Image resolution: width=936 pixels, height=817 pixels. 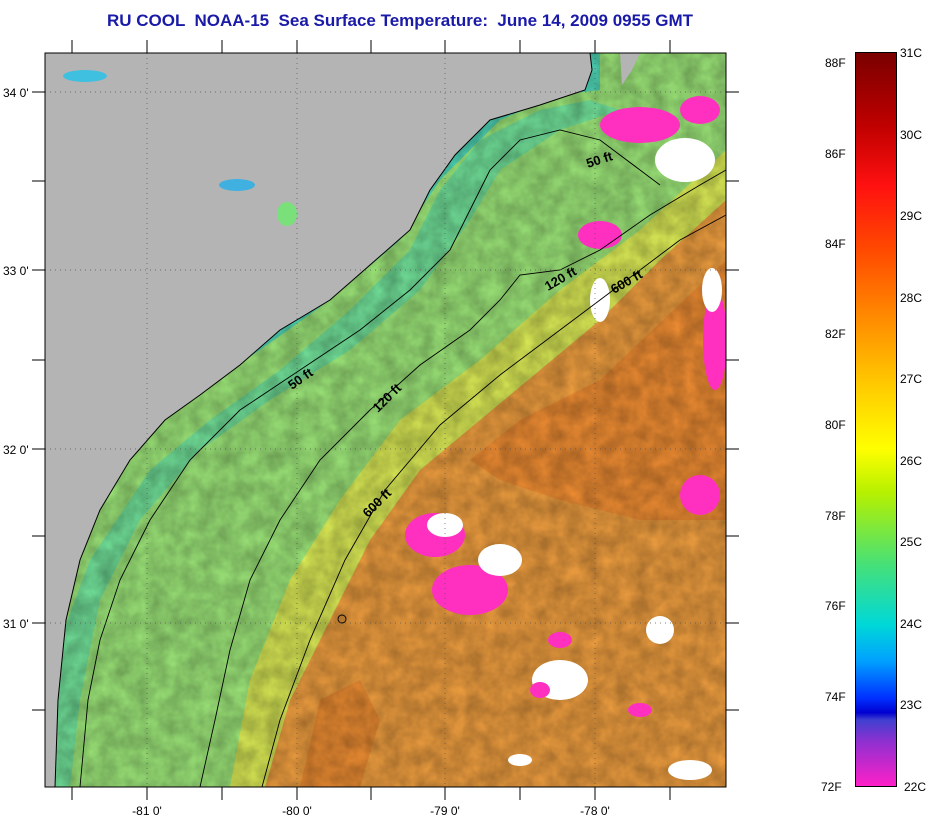 I want to click on colorbar-label-f: 84F, so click(x=835, y=244).